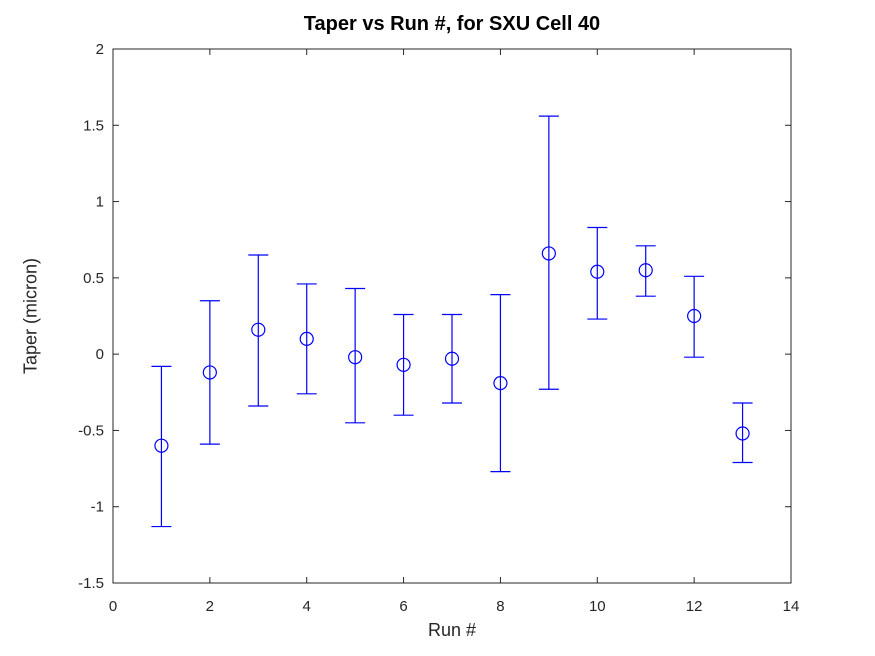 The image size is (875, 656). Describe the element at coordinates (100, 49) in the screenshot. I see `y-tick-label: 2` at that location.